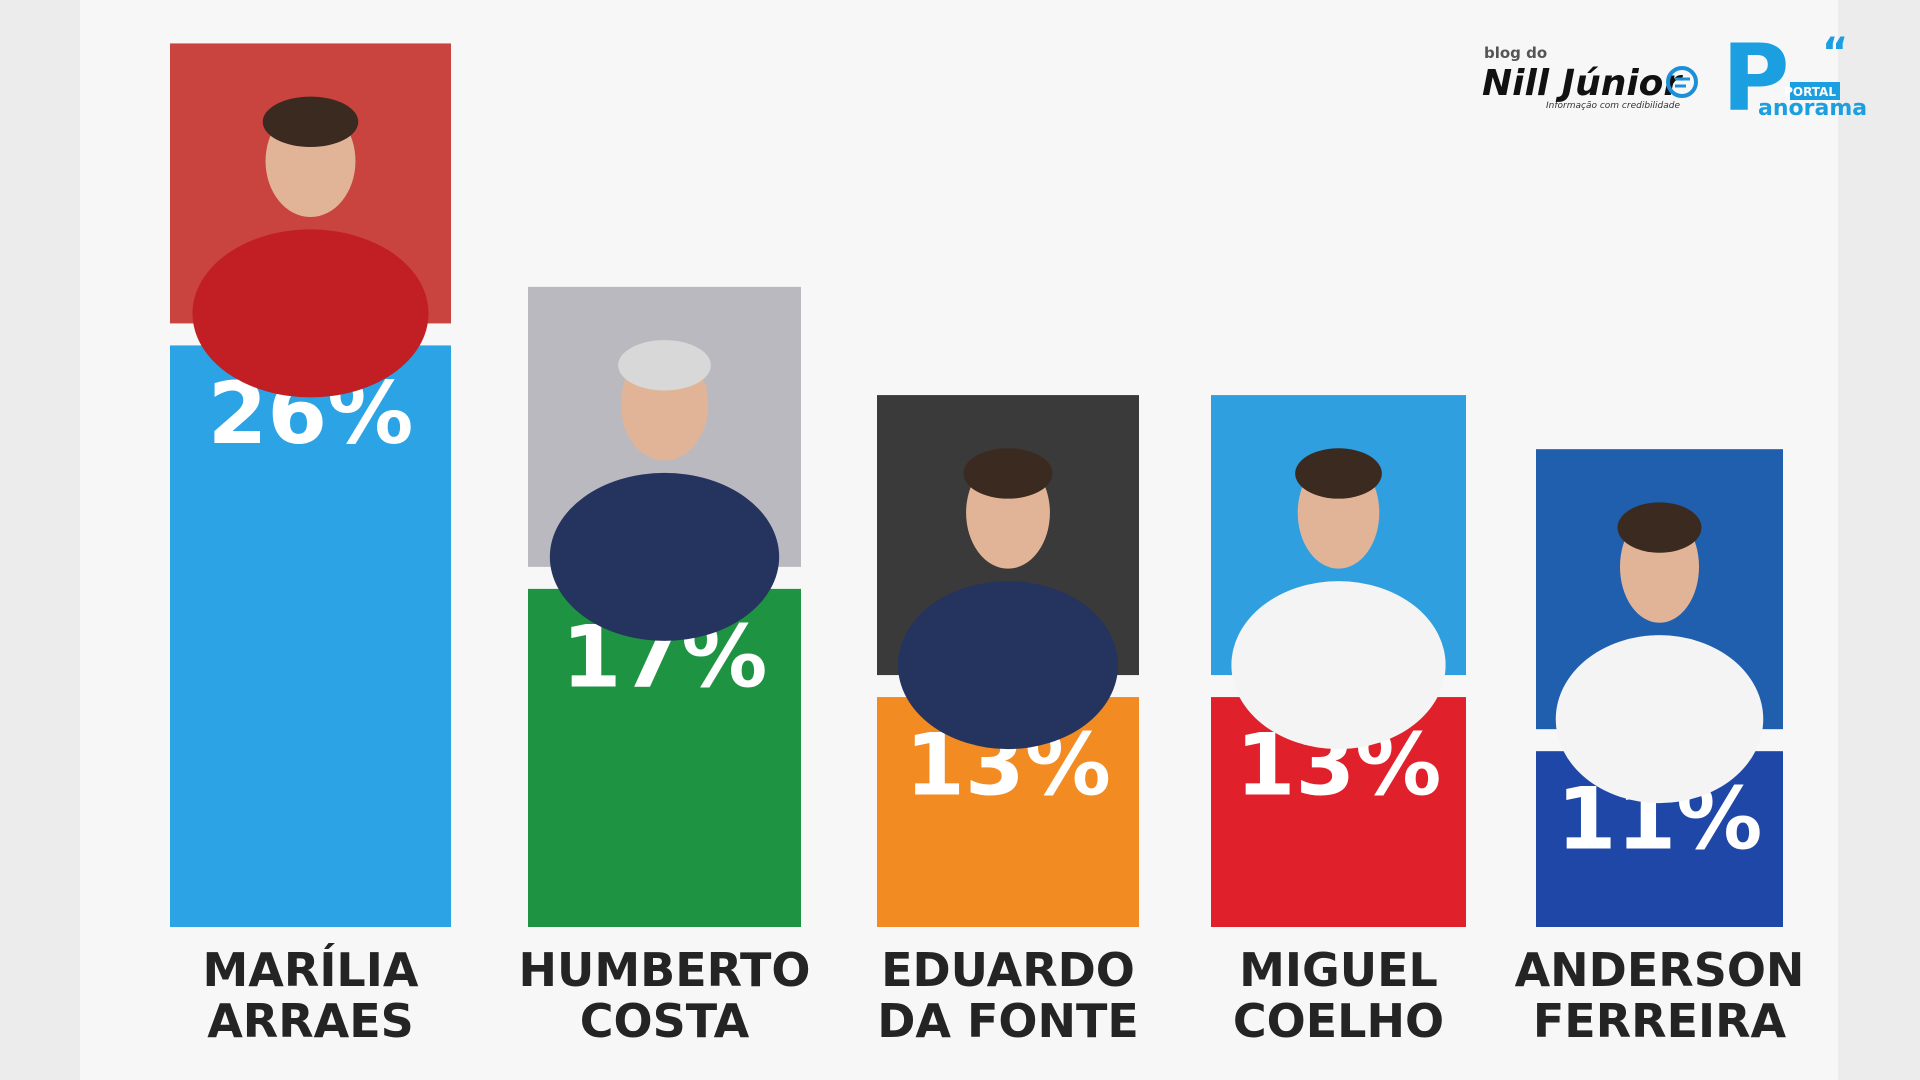 Image resolution: width=1920 pixels, height=1080 pixels. Describe the element at coordinates (1613, 106) in the screenshot. I see `blog-tagline: Informação com credibilidade` at that location.